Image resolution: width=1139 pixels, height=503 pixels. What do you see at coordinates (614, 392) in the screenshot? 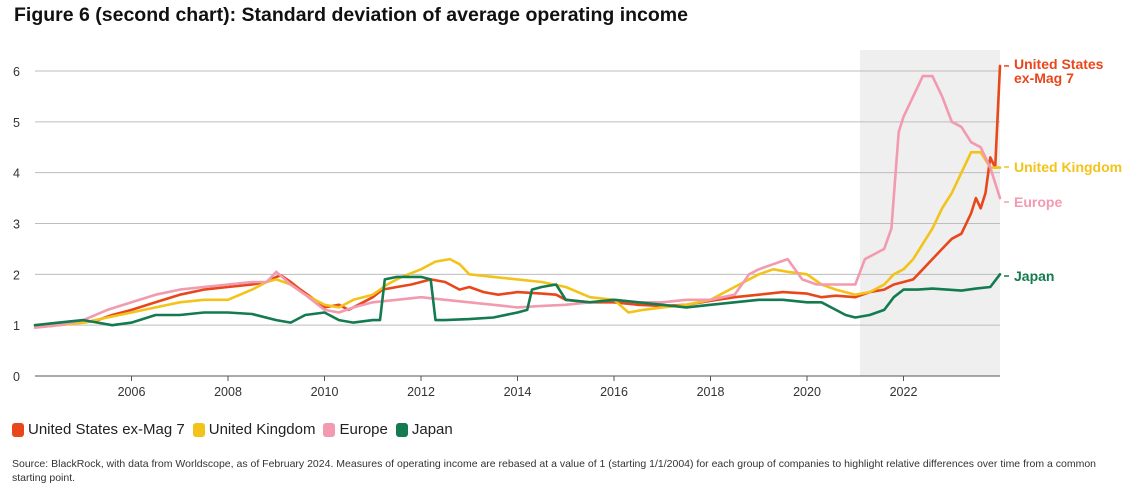
I see `x-tick-label: 2016` at bounding box center [614, 392].